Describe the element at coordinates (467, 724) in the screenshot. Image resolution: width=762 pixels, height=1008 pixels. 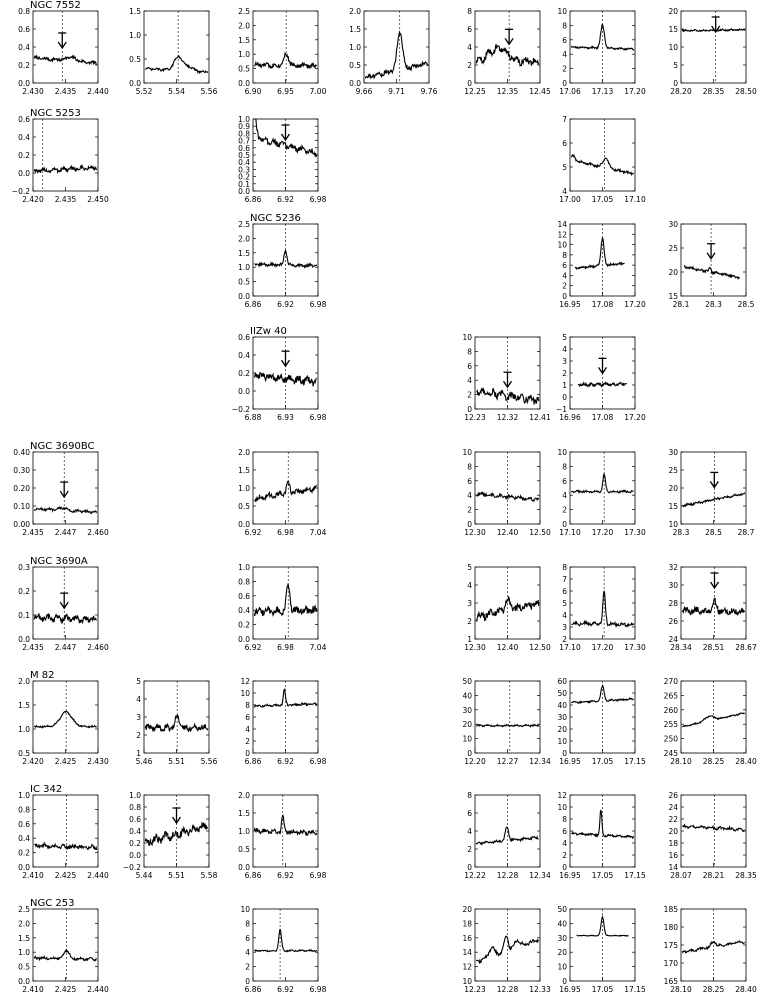
I see `y-tick-label: 20` at that location.